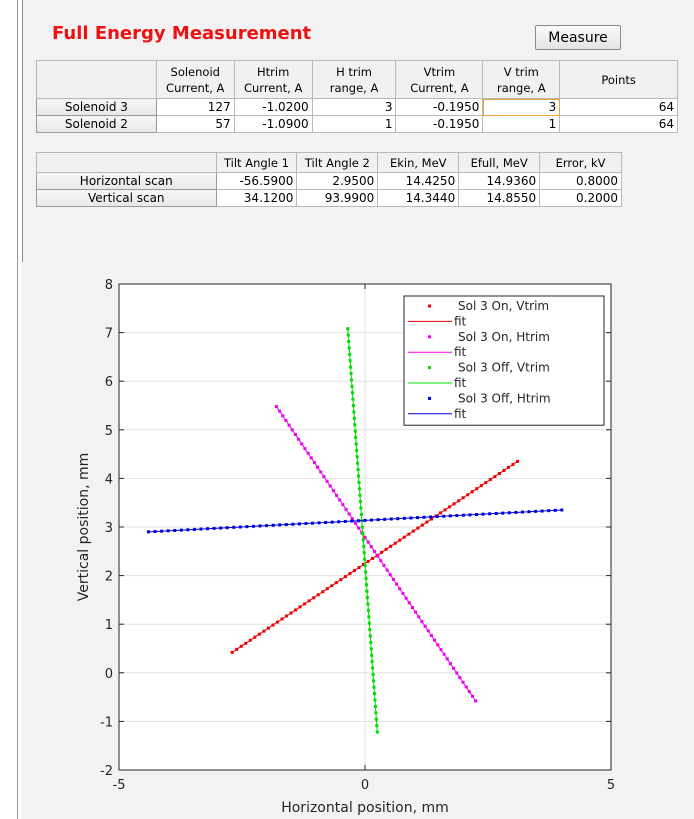 The image size is (694, 819). What do you see at coordinates (580, 198) in the screenshot?
I see `cell-error: 0.2000` at bounding box center [580, 198].